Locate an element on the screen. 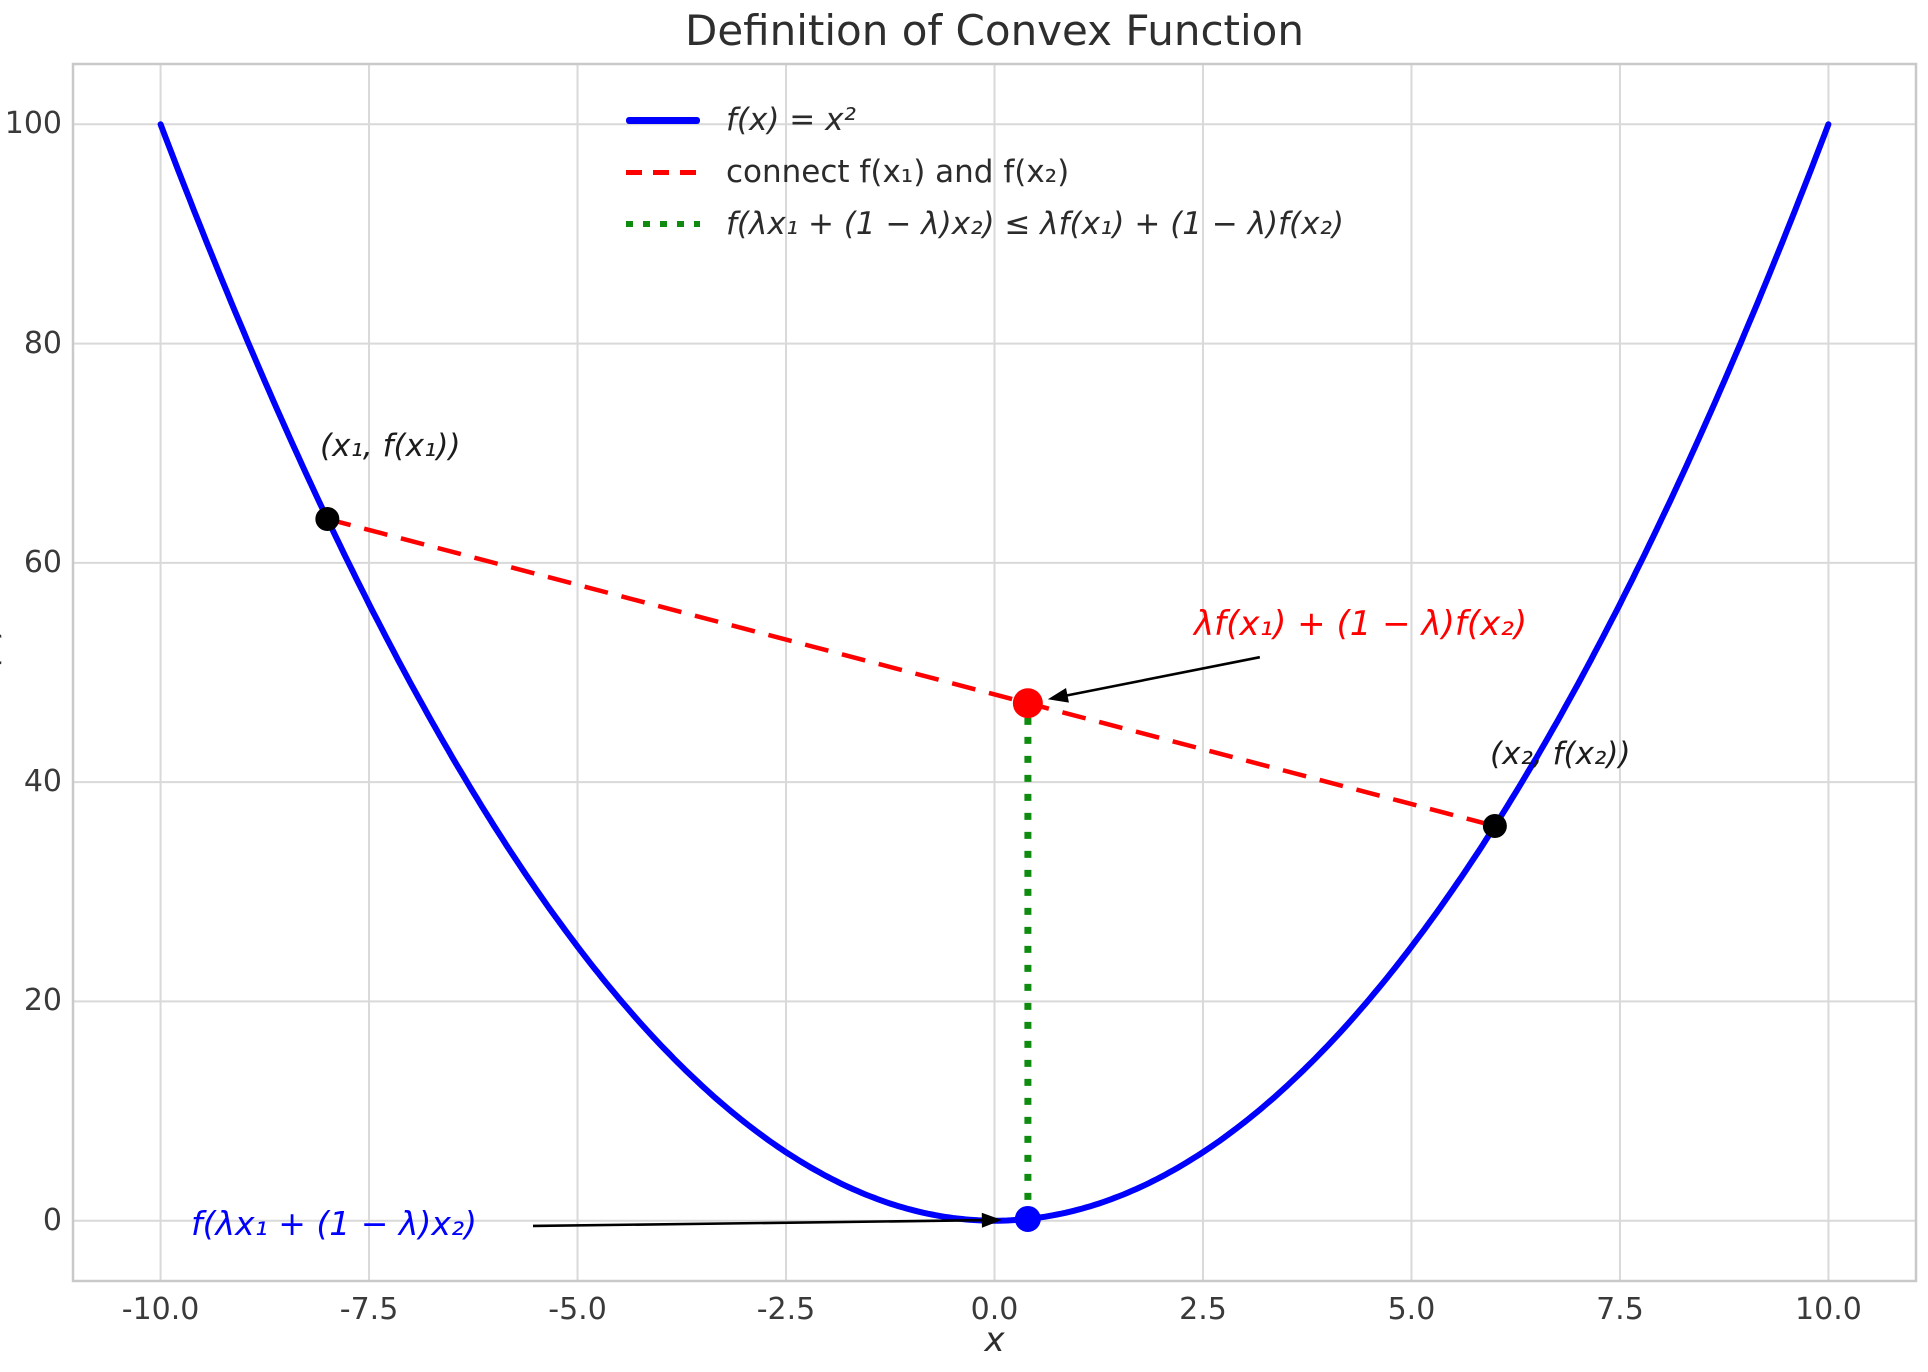  point-chord-combination is located at coordinates (1027, 703).